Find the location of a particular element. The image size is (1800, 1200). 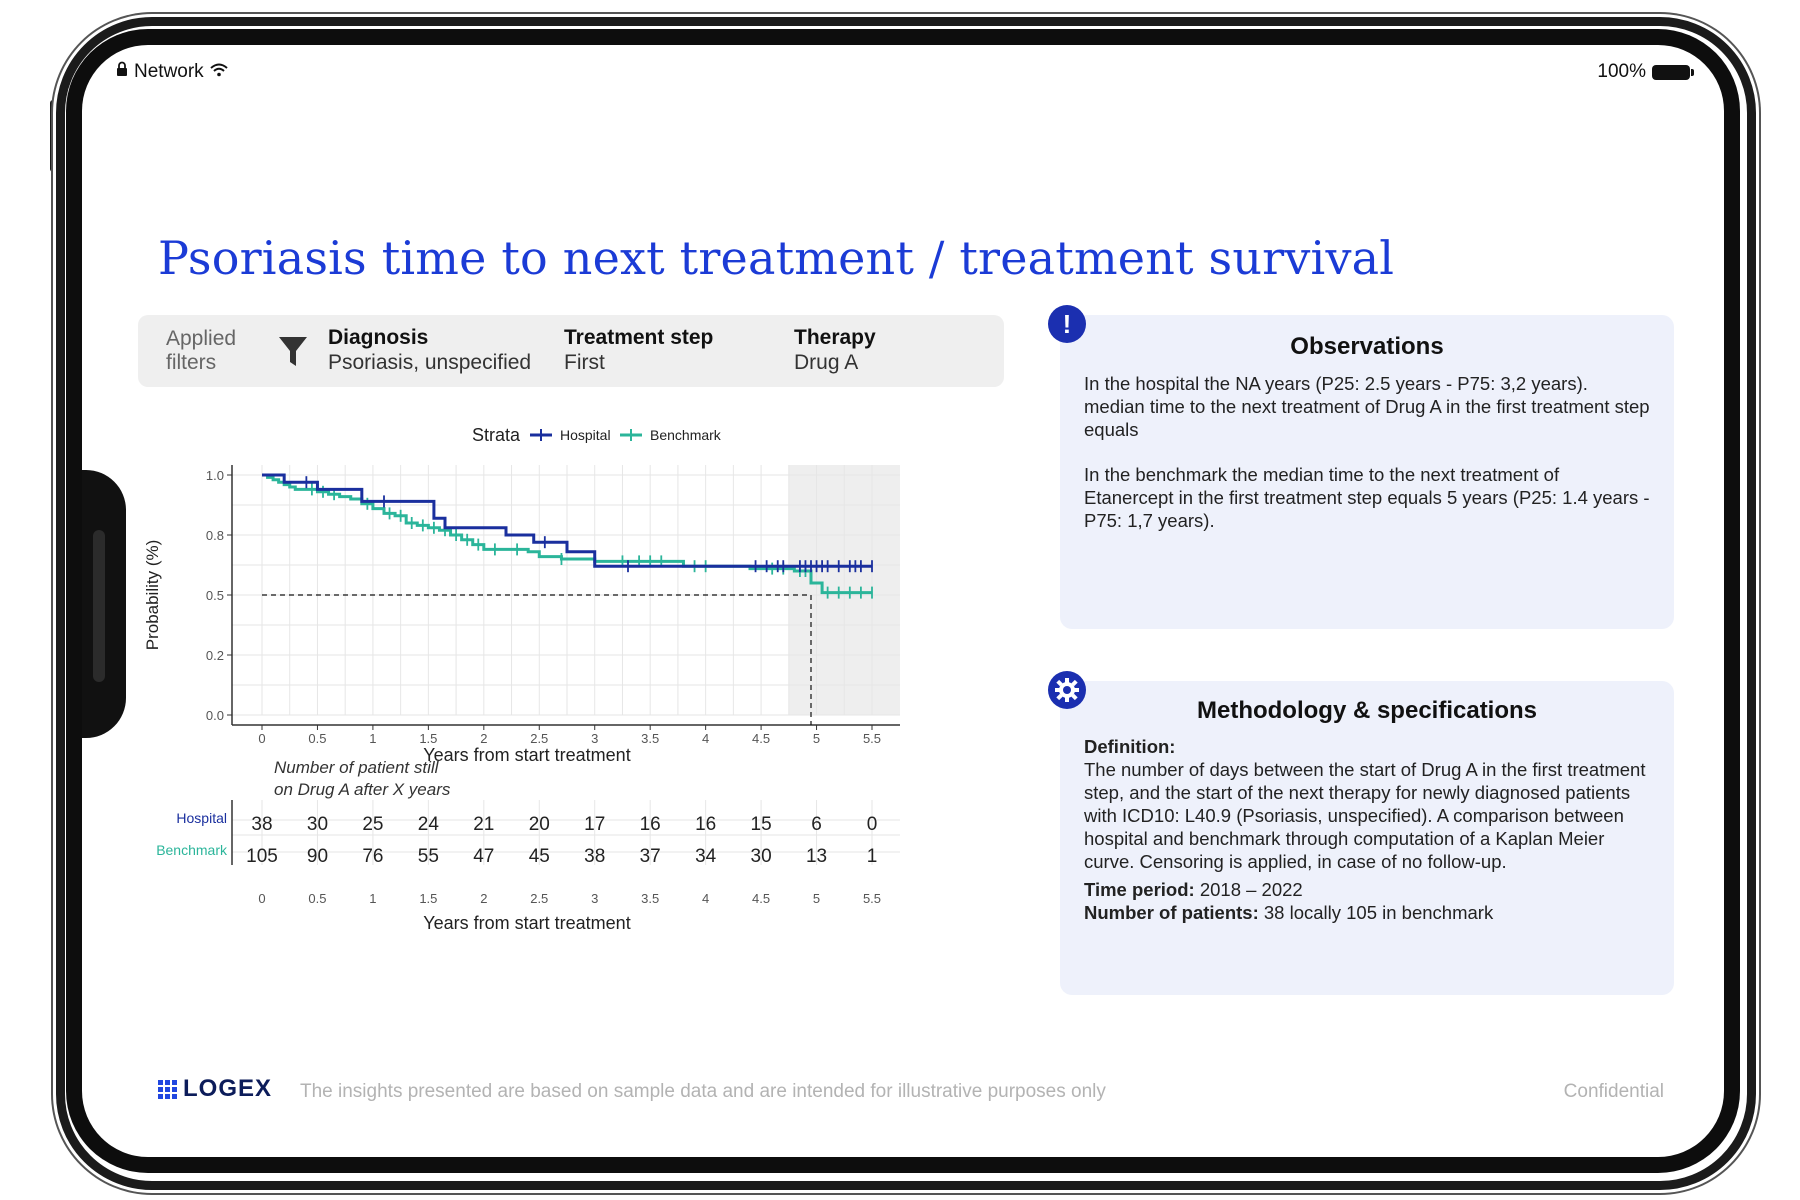

confidential-label: Confidential is located at coordinates (1613, 1091).